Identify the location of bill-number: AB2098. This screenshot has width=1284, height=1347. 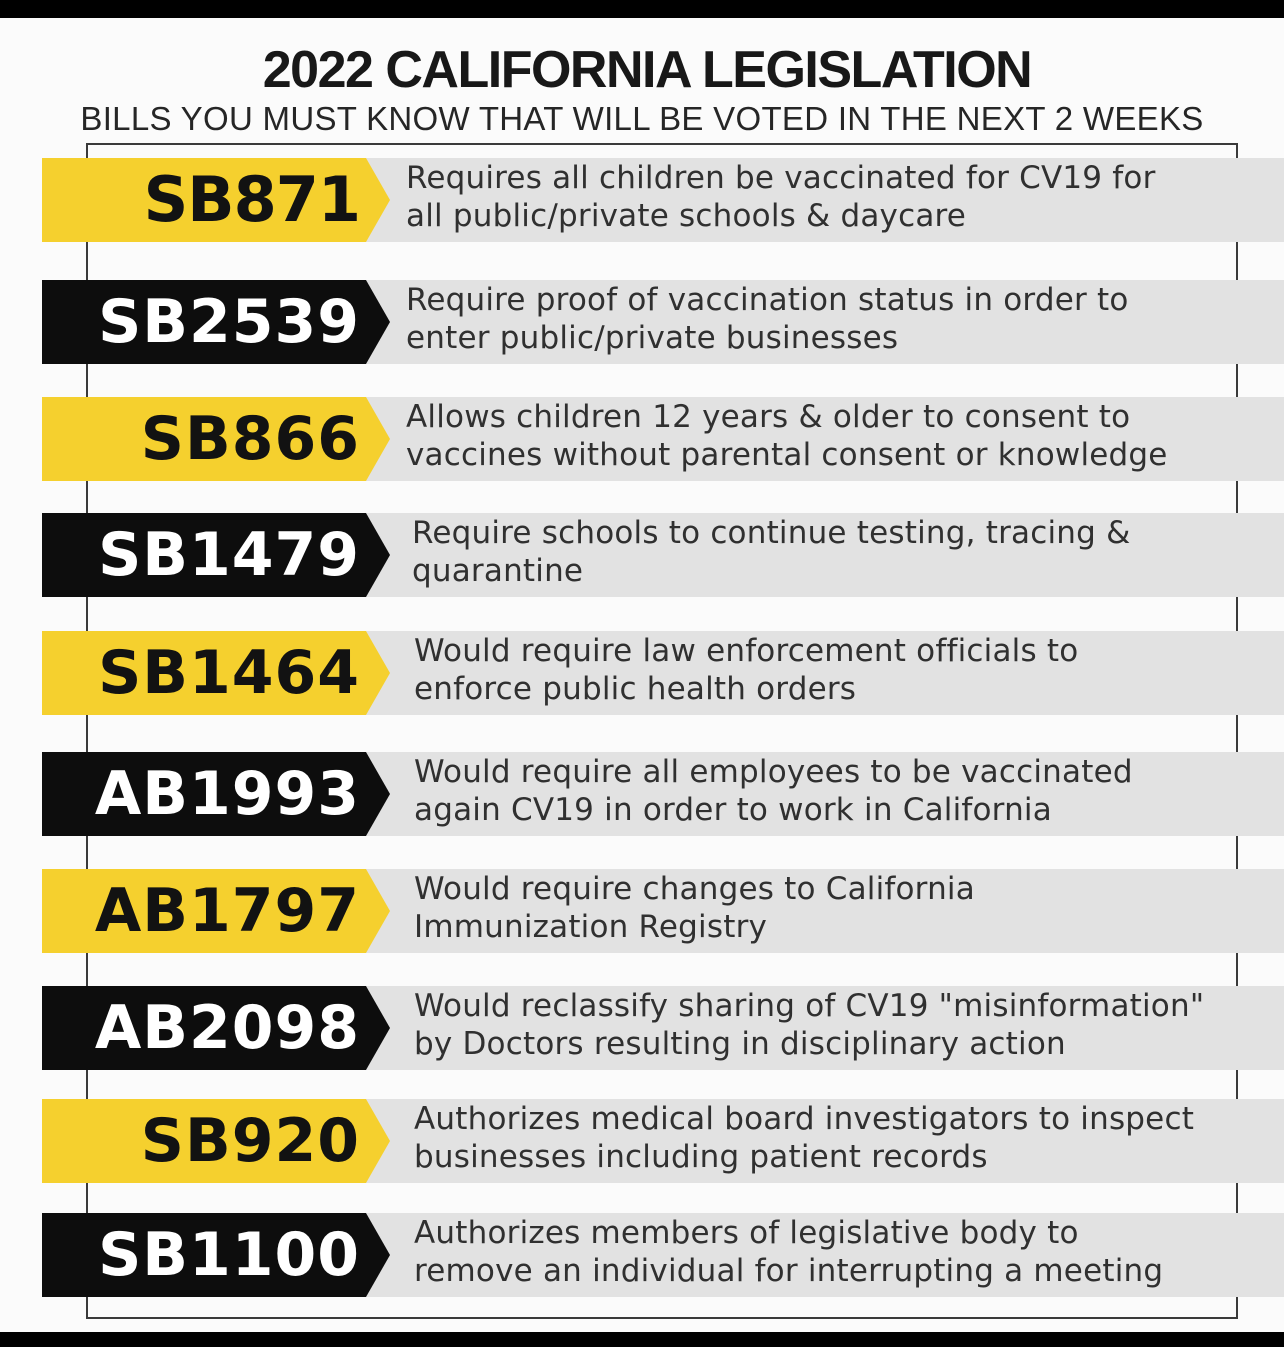
(227, 1028).